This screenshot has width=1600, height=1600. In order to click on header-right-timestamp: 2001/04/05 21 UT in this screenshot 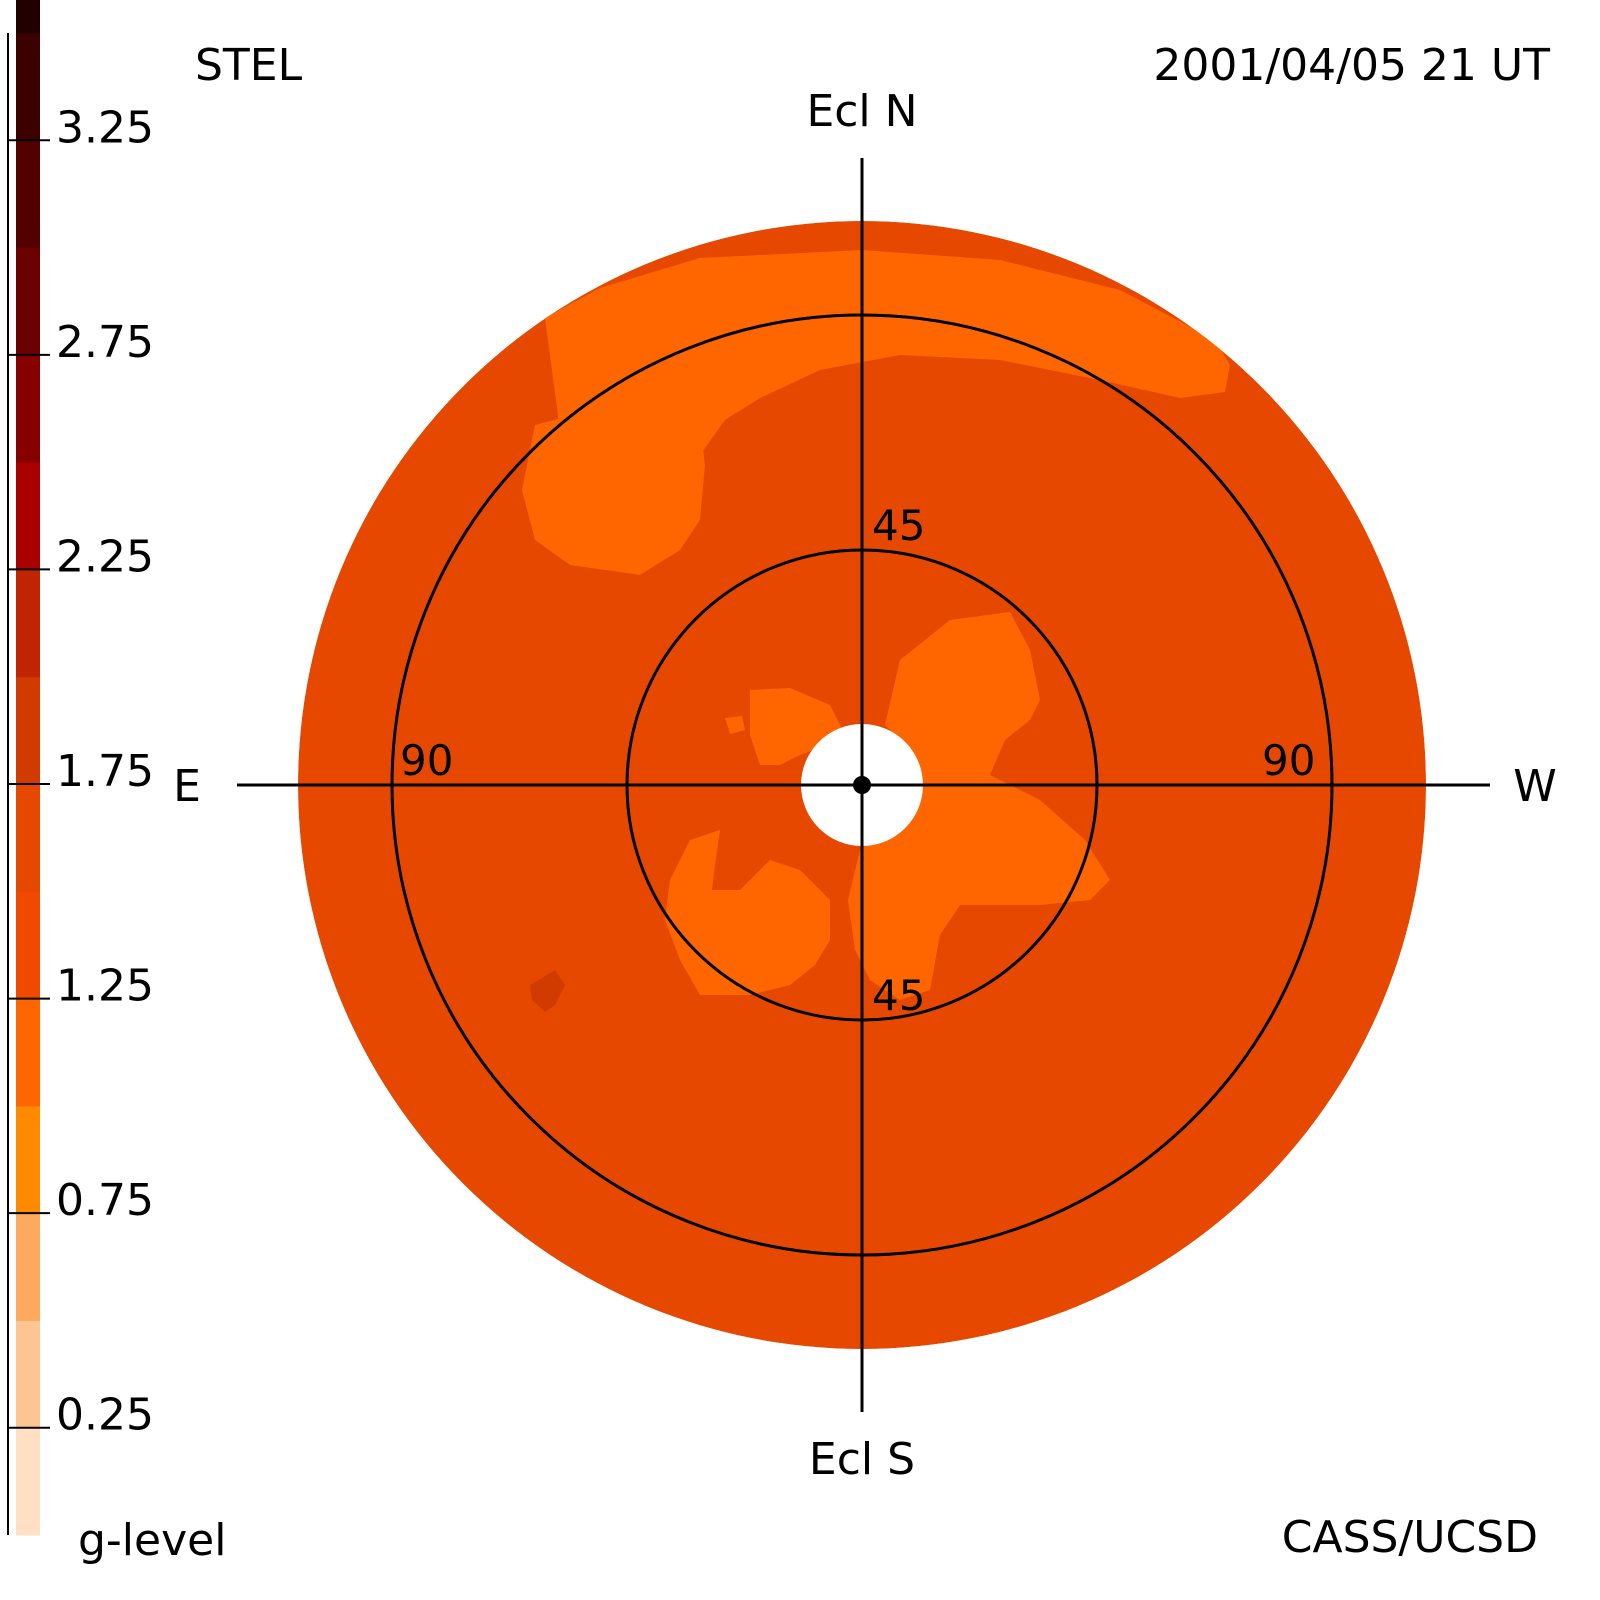, I will do `click(1351, 65)`.